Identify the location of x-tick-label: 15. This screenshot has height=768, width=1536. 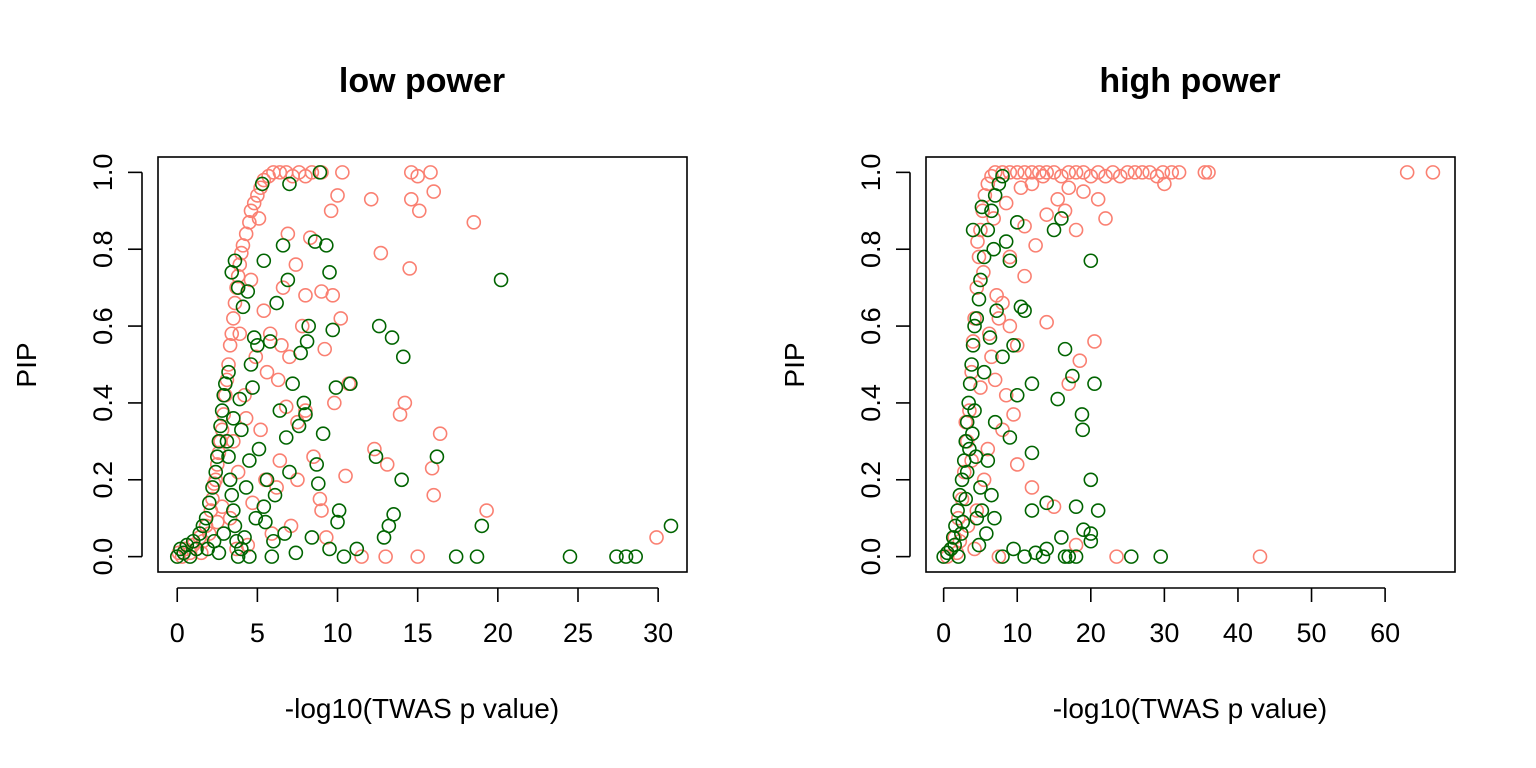
(418, 633).